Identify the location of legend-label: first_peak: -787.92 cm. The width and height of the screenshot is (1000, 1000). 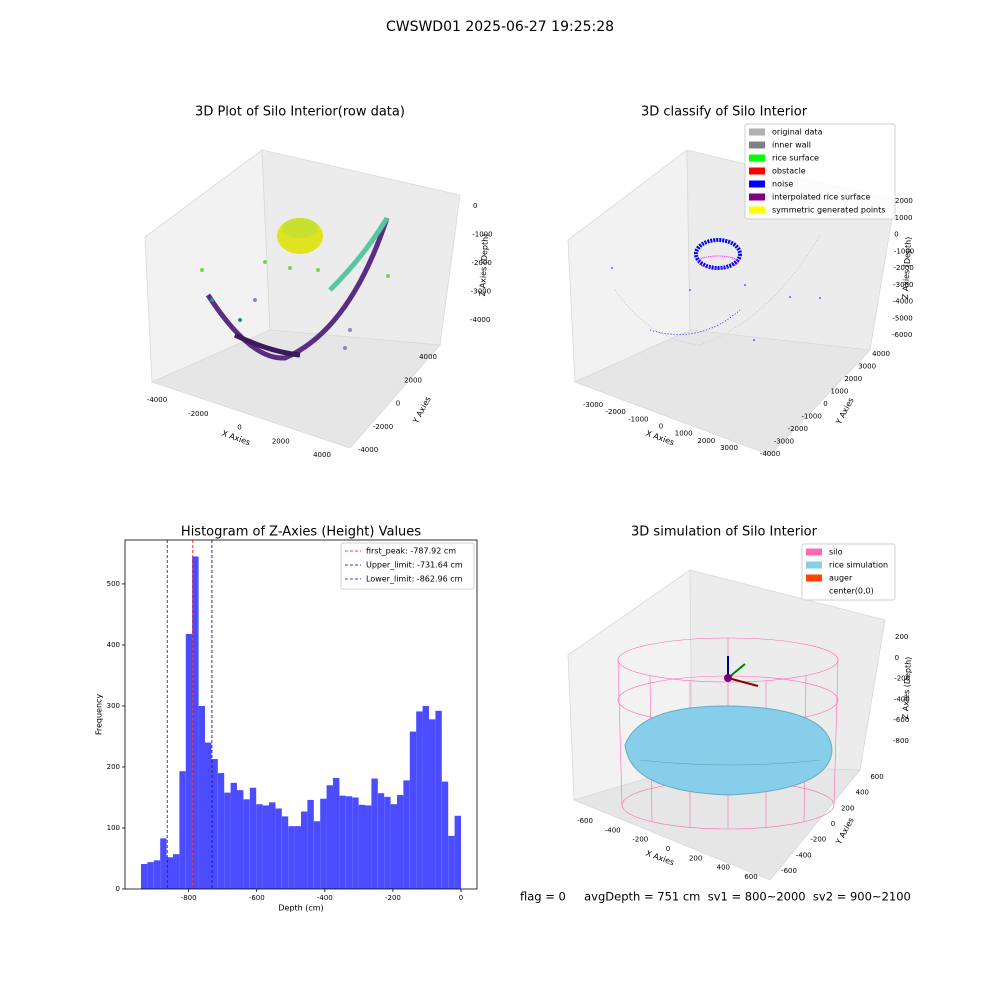
(411, 551).